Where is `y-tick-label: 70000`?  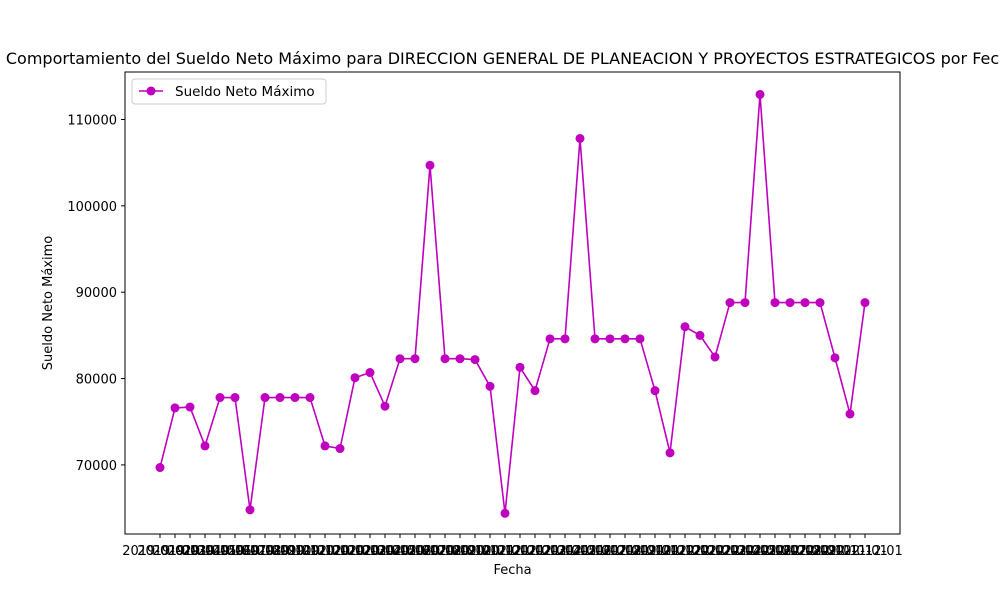
y-tick-label: 70000 is located at coordinates (96, 466).